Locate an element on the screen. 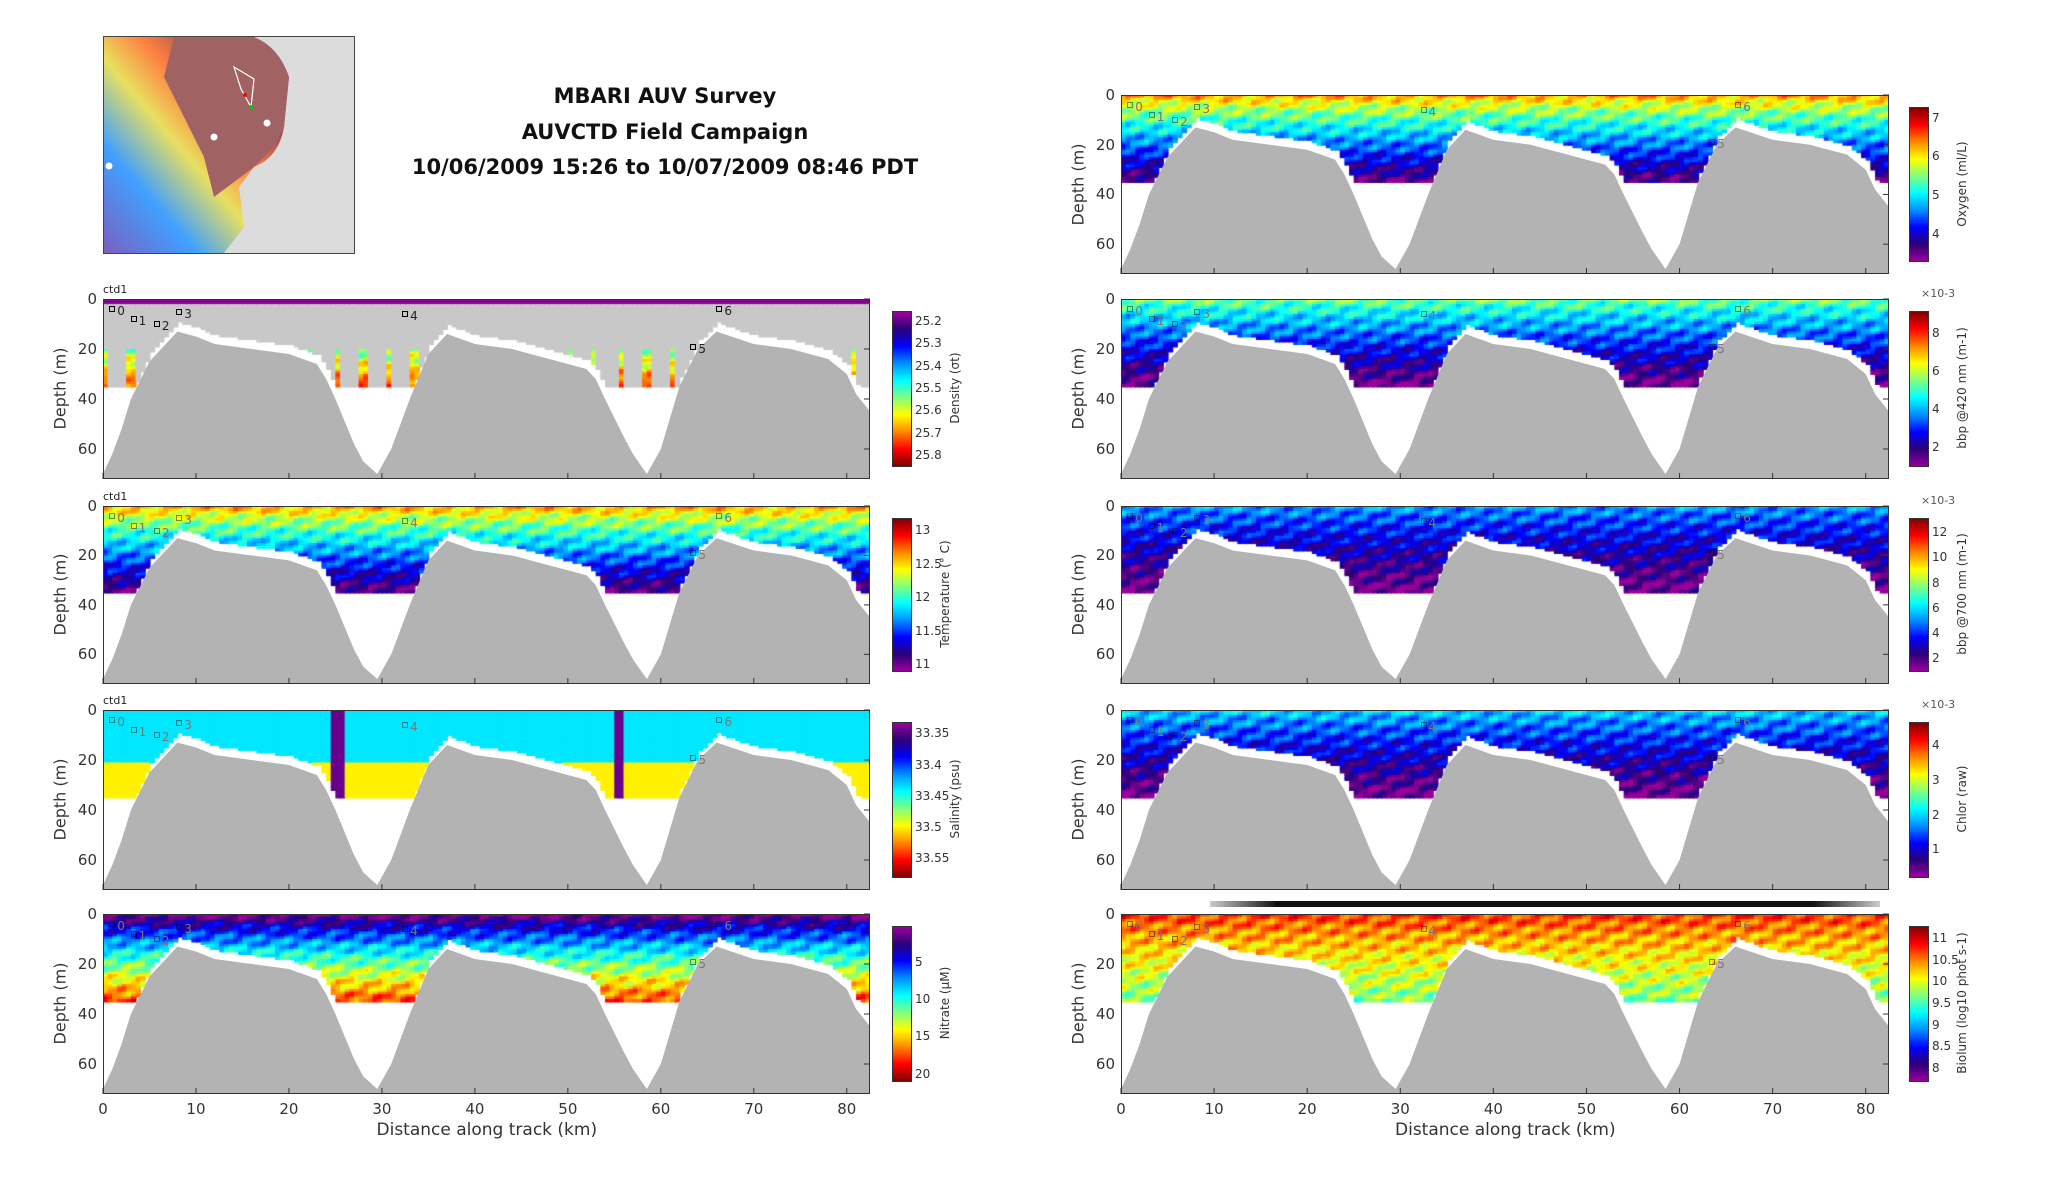 This screenshot has width=2052, height=1188. x-tick-label: 20 is located at coordinates (289, 1109).